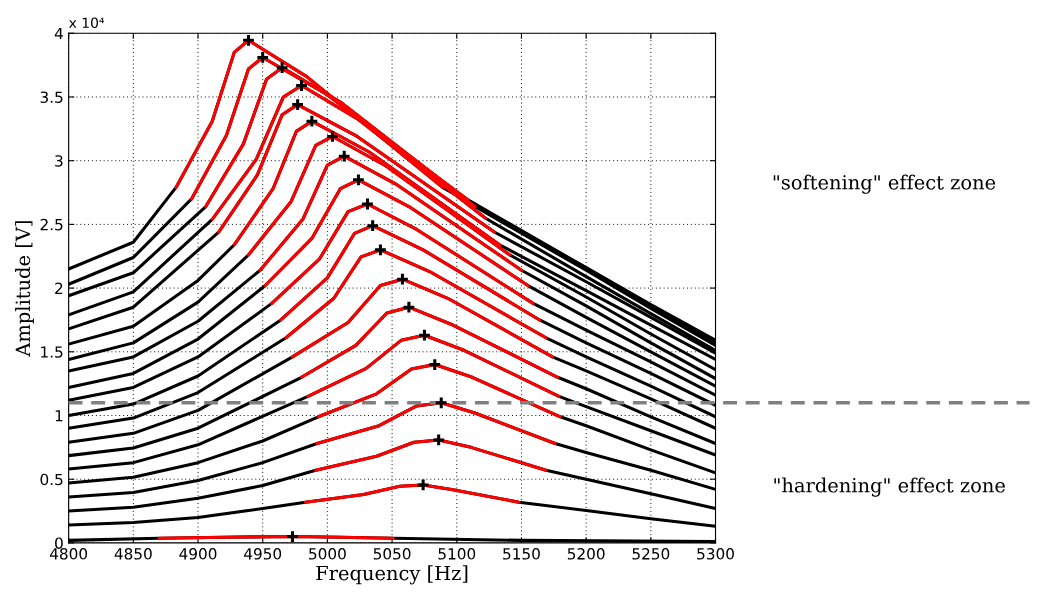 The width and height of the screenshot is (1040, 594). I want to click on x-tick-label: 5000, so click(327, 554).